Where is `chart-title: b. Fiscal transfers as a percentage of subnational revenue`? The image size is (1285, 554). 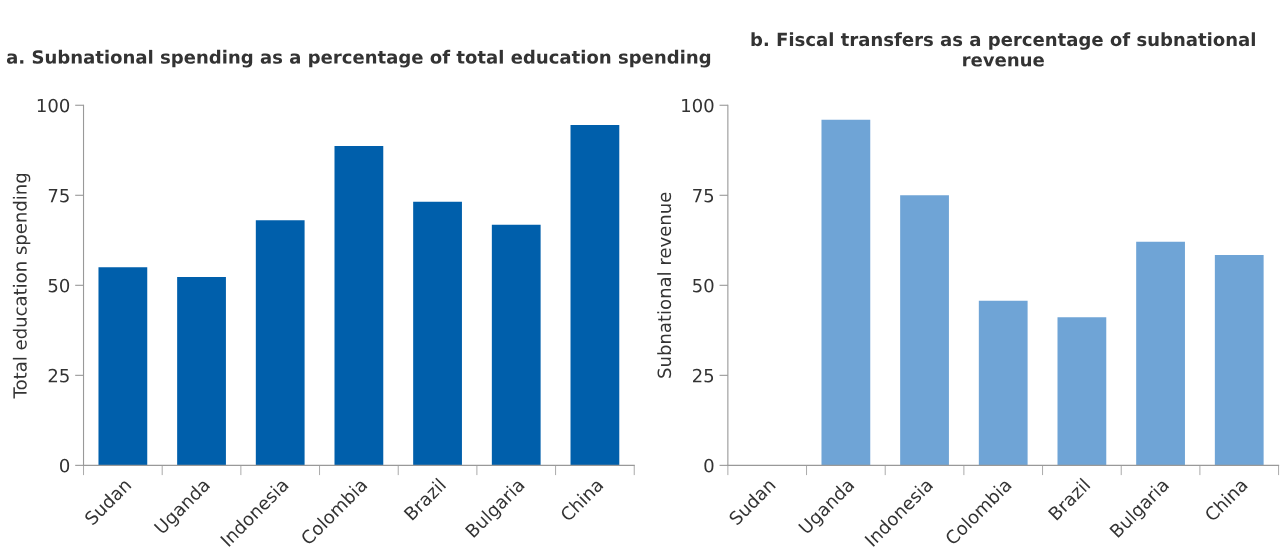
chart-title: b. Fiscal transfers as a percentage of subnational revenue is located at coordinates (1003, 49).